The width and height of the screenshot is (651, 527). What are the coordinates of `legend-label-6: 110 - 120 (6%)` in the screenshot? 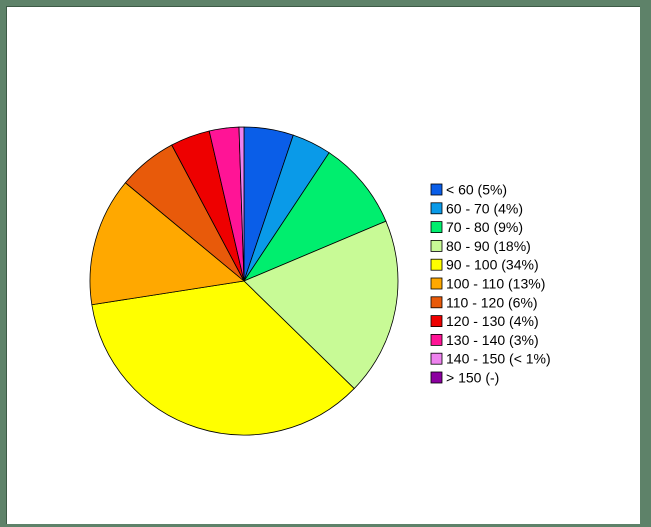 It's located at (492, 302).